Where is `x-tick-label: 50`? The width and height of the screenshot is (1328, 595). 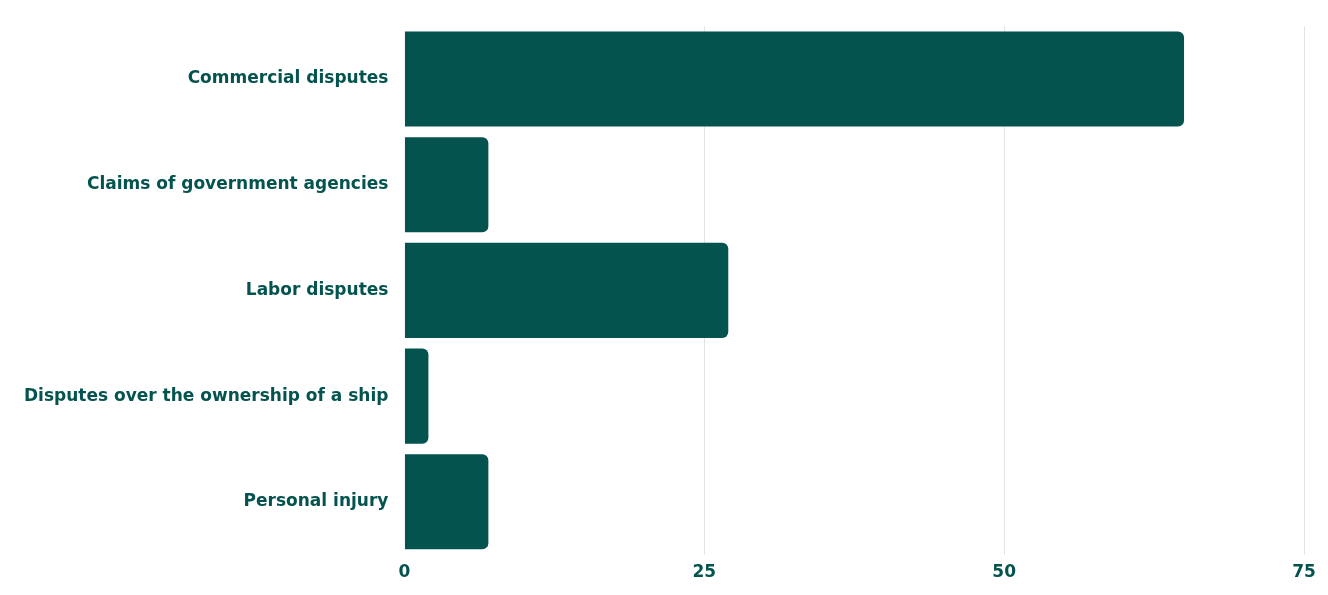 x-tick-label: 50 is located at coordinates (1004, 571).